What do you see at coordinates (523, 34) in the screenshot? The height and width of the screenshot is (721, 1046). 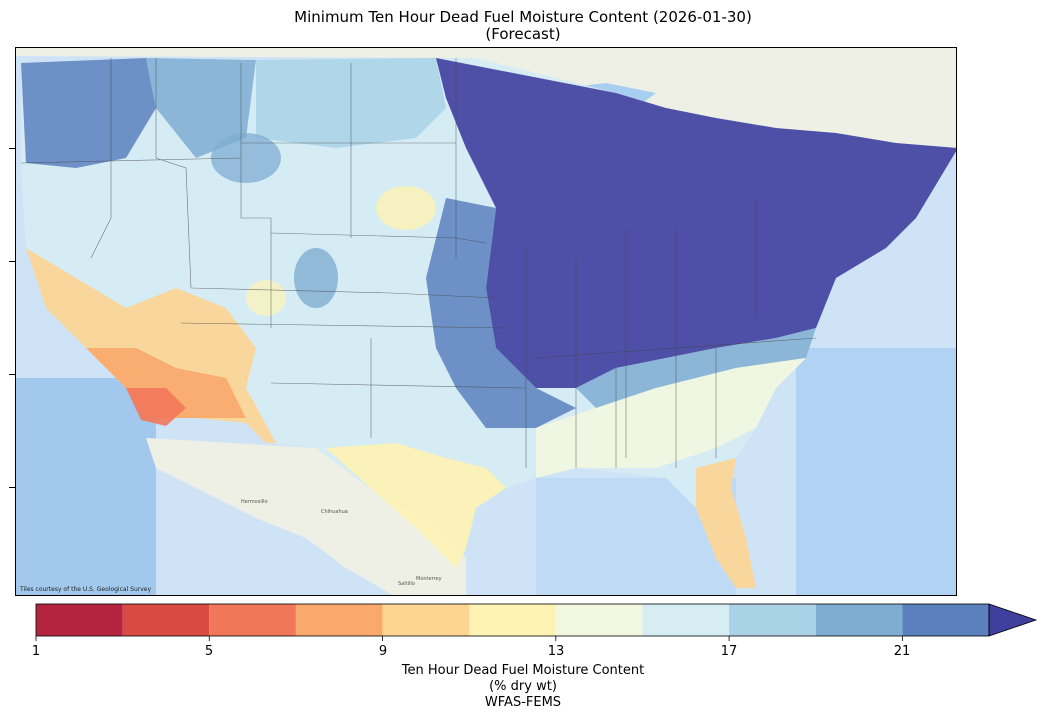 I see `map-subtitle: (Forecast)` at bounding box center [523, 34].